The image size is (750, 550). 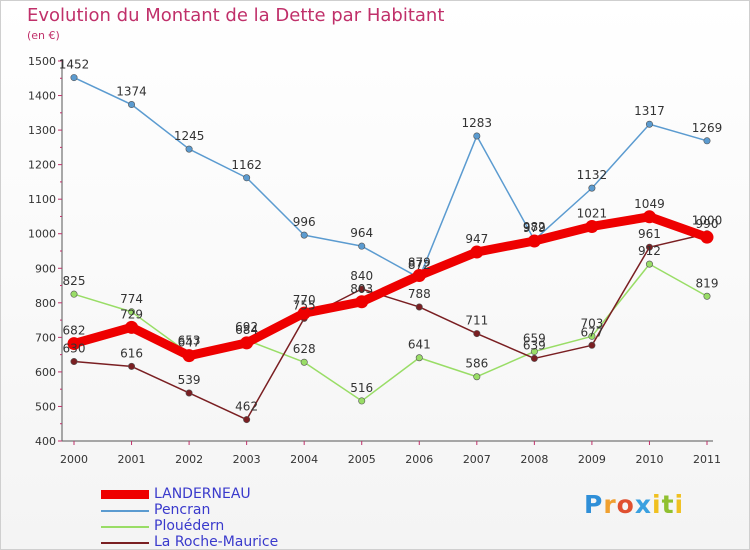 What do you see at coordinates (361, 388) in the screenshot?
I see `data-label-plou-dern: 516` at bounding box center [361, 388].